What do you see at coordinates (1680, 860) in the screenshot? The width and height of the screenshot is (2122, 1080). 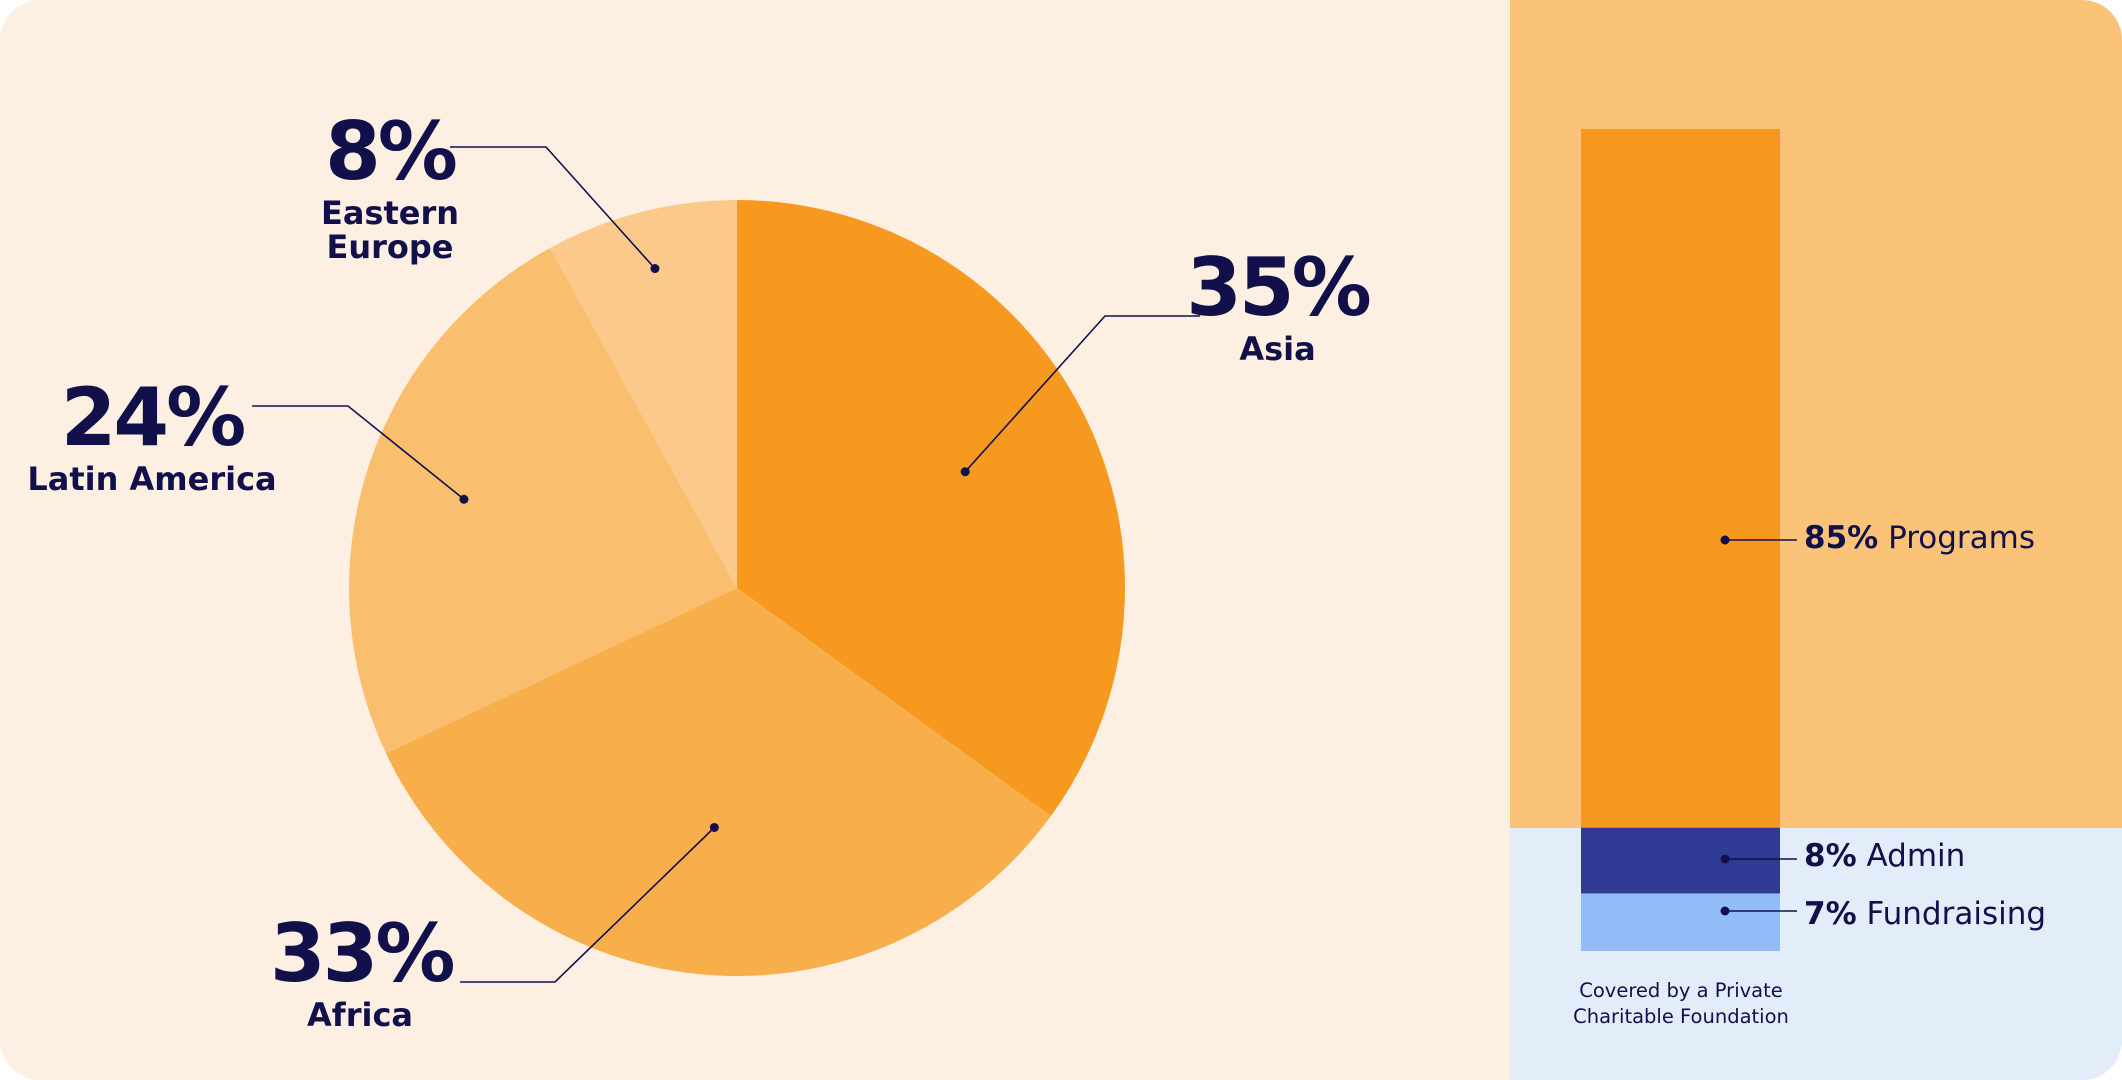 I see `bar-segment-admin` at bounding box center [1680, 860].